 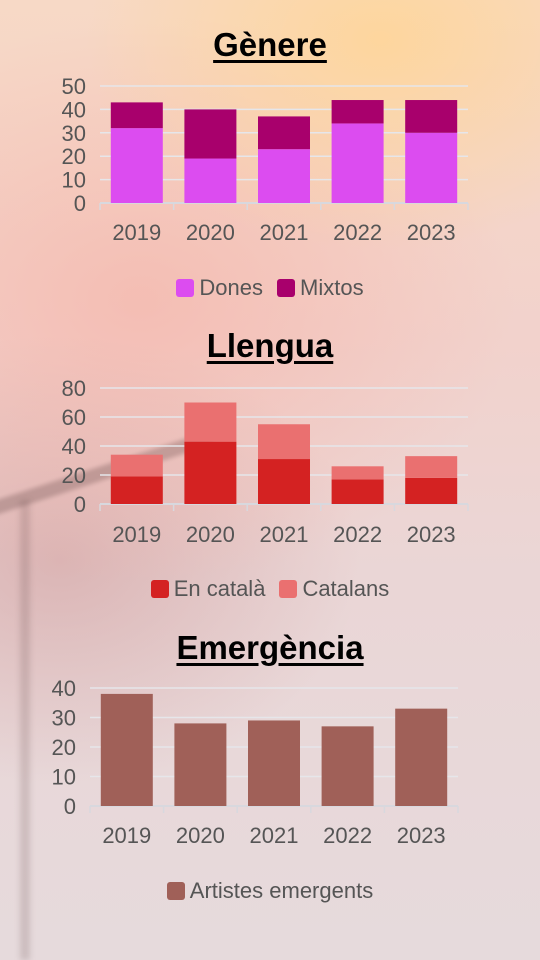 What do you see at coordinates (284, 176) in the screenshot?
I see `bar-dones-2021` at bounding box center [284, 176].